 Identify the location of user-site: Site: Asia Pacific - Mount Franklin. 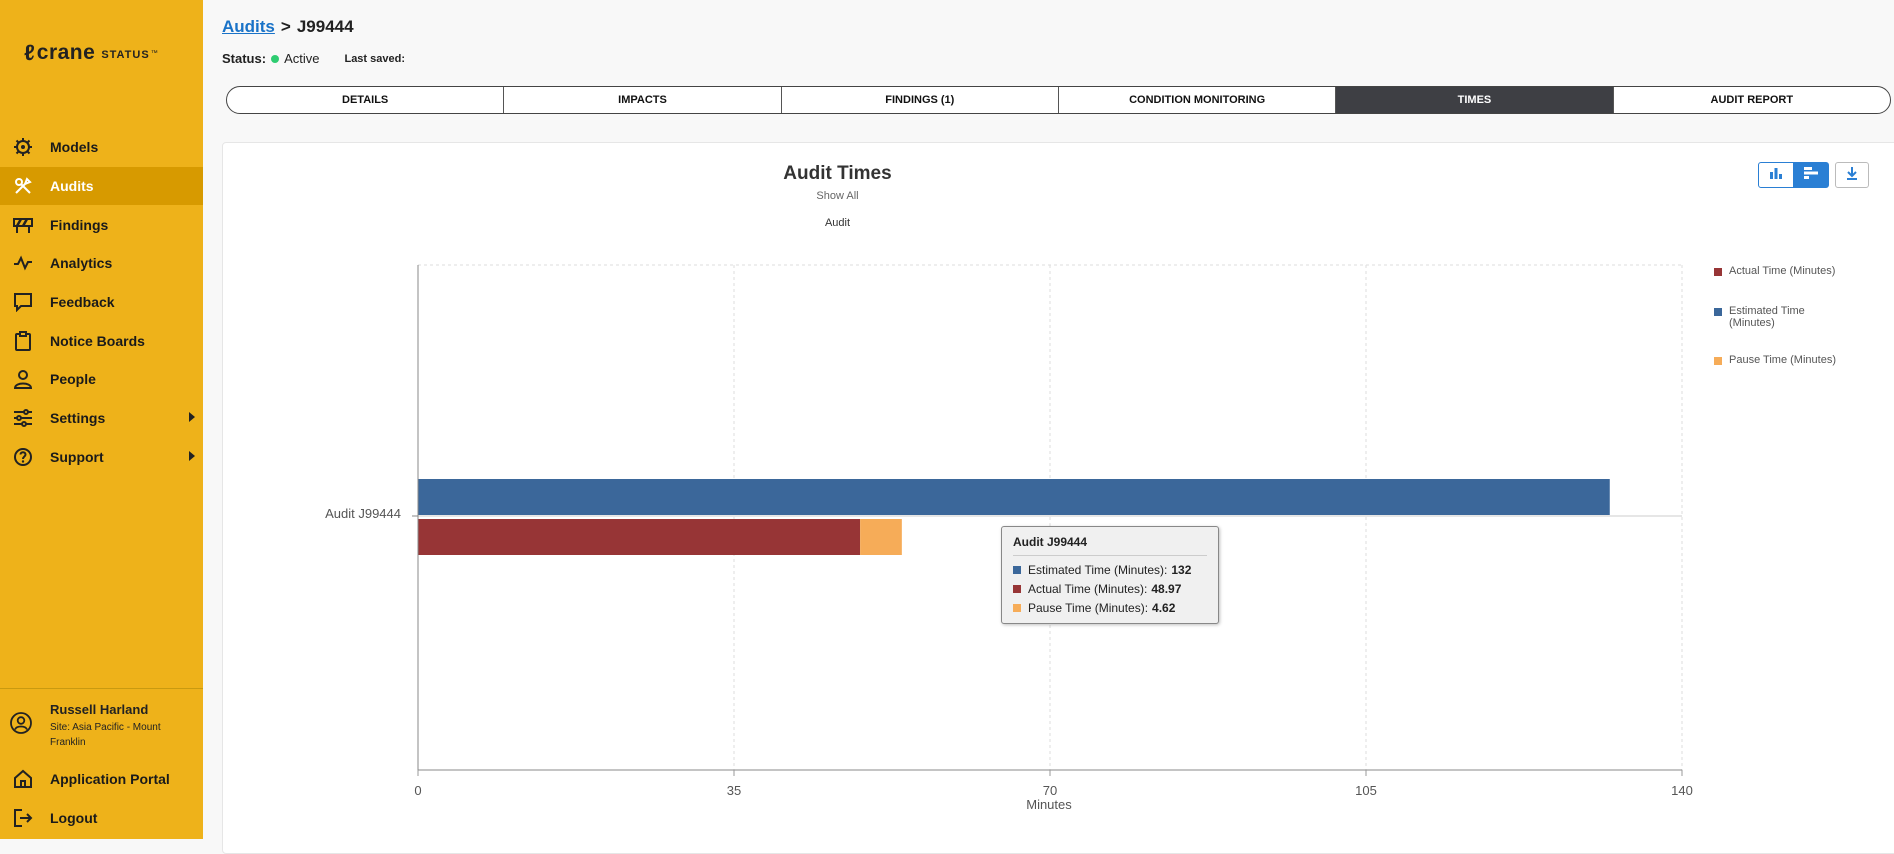
(105, 735).